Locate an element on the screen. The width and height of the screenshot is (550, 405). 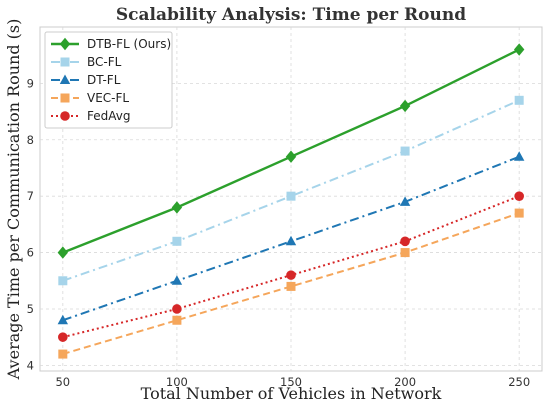
y-tick-label: 6 is located at coordinates (30, 253).